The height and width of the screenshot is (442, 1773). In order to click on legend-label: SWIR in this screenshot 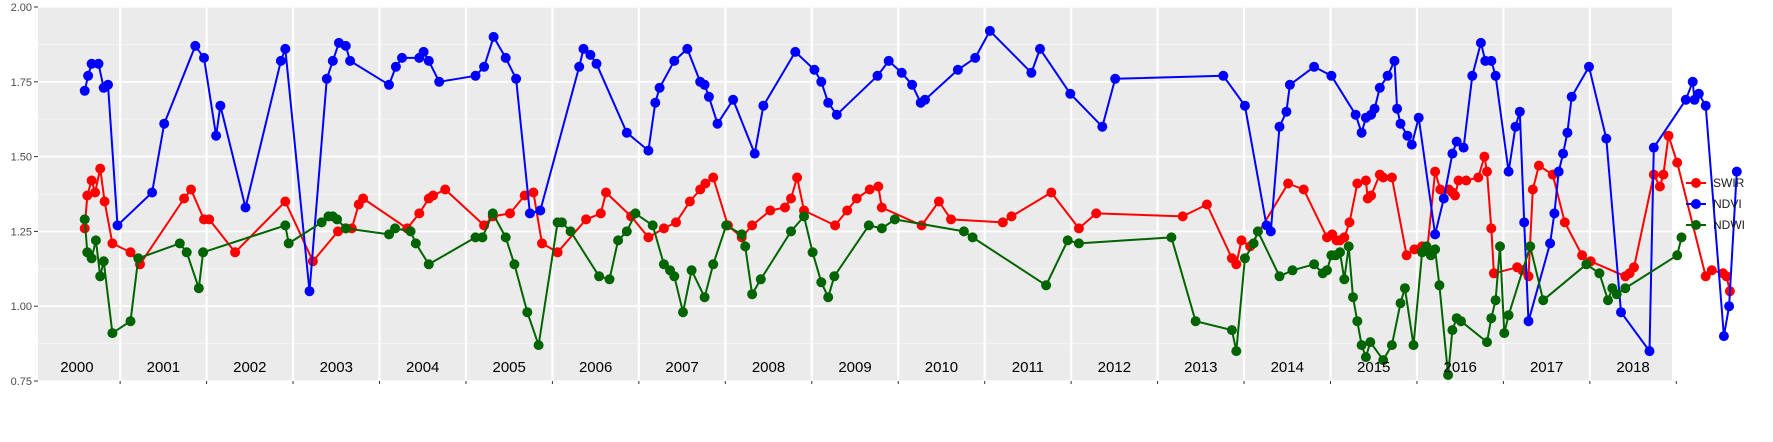, I will do `click(1729, 183)`.